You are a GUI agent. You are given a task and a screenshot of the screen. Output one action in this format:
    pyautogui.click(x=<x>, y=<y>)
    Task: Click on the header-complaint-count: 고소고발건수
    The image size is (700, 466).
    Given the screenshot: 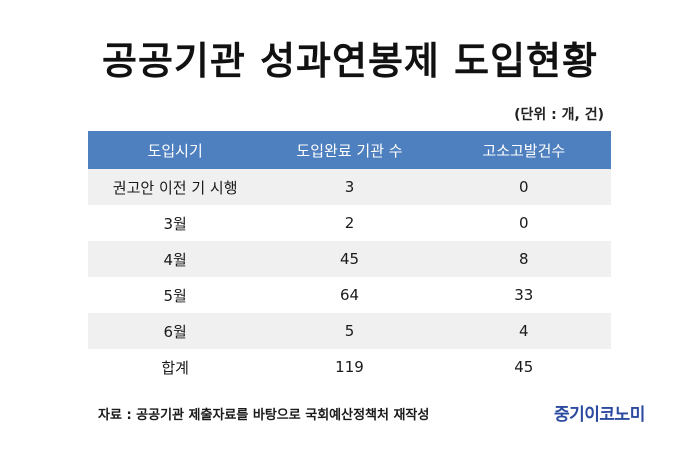 What is the action you would take?
    pyautogui.click(x=524, y=150)
    